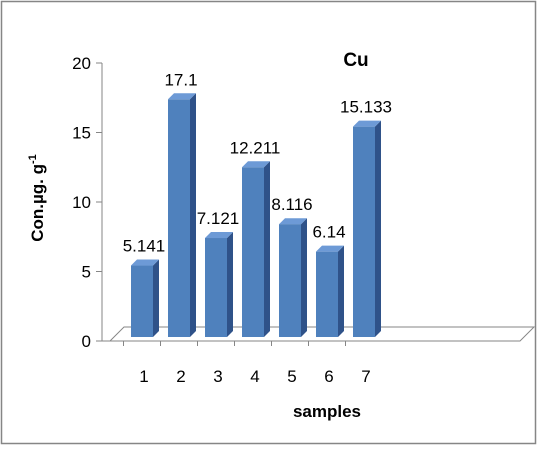 This screenshot has width=537, height=450. What do you see at coordinates (180, 376) in the screenshot?
I see `x-tick-label: 2` at bounding box center [180, 376].